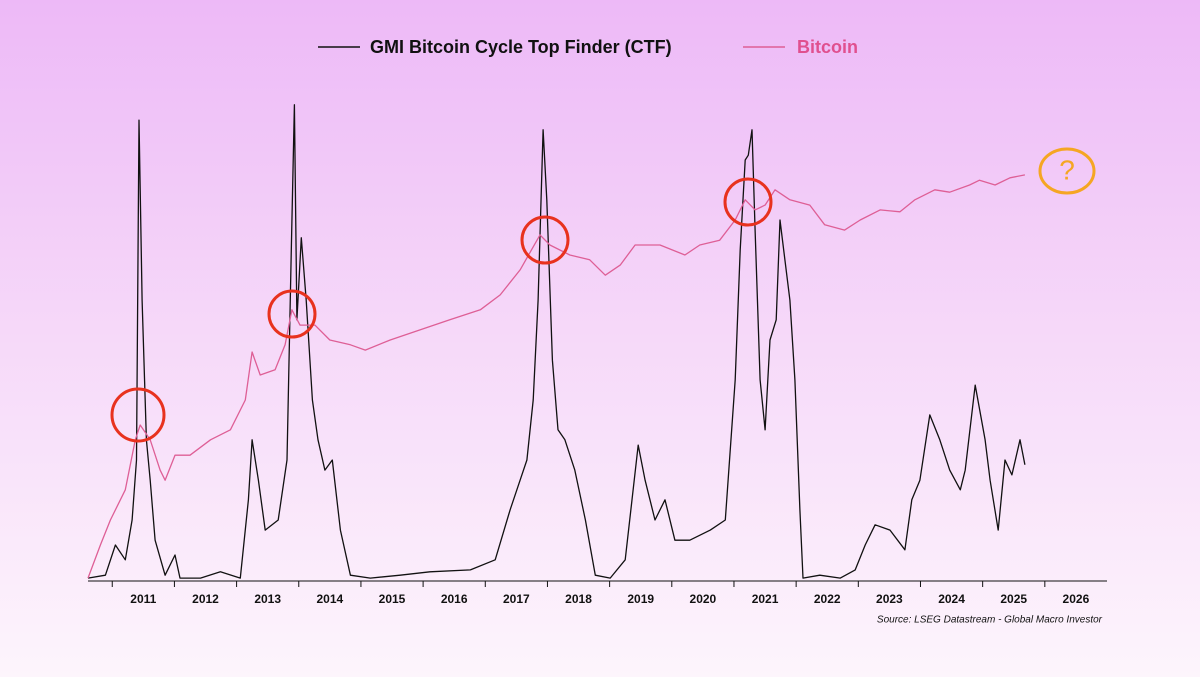 This screenshot has height=677, width=1200. I want to click on x-tick-label: 2011, so click(143, 599).